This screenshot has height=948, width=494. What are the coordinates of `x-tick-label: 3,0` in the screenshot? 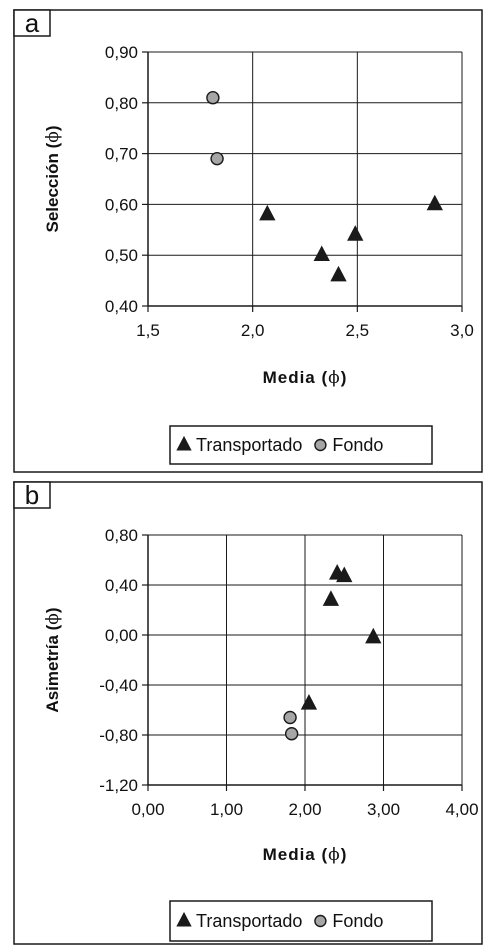 It's located at (462, 330).